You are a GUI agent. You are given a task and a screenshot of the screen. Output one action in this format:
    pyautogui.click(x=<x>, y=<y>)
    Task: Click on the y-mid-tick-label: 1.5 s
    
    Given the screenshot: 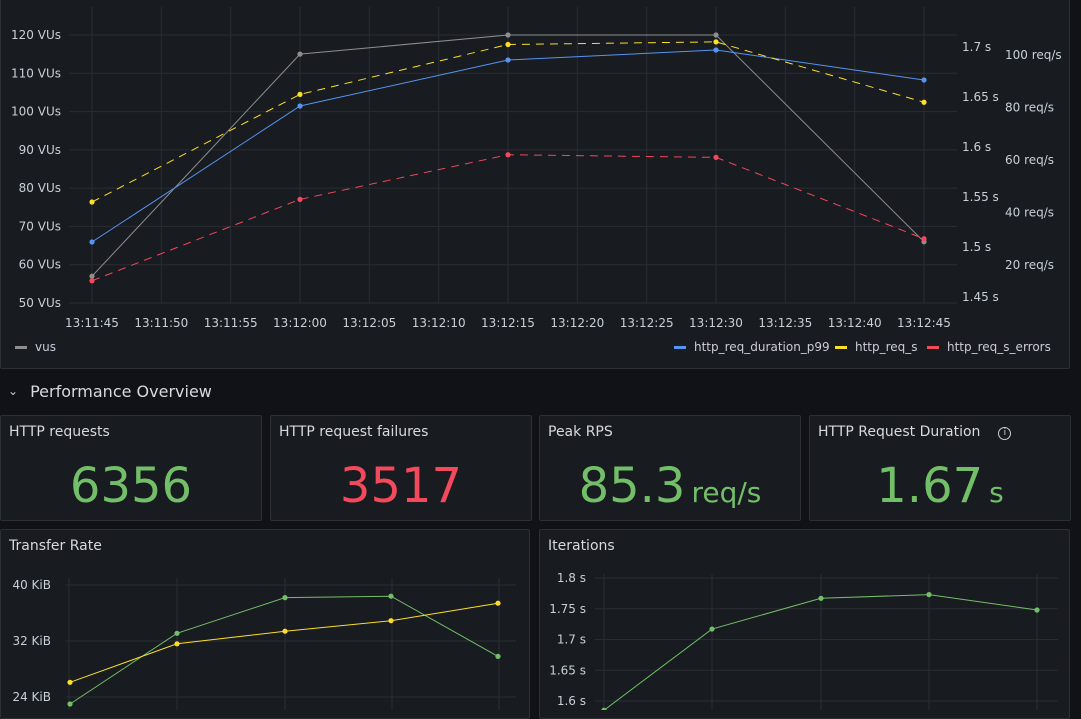 What is the action you would take?
    pyautogui.click(x=976, y=247)
    